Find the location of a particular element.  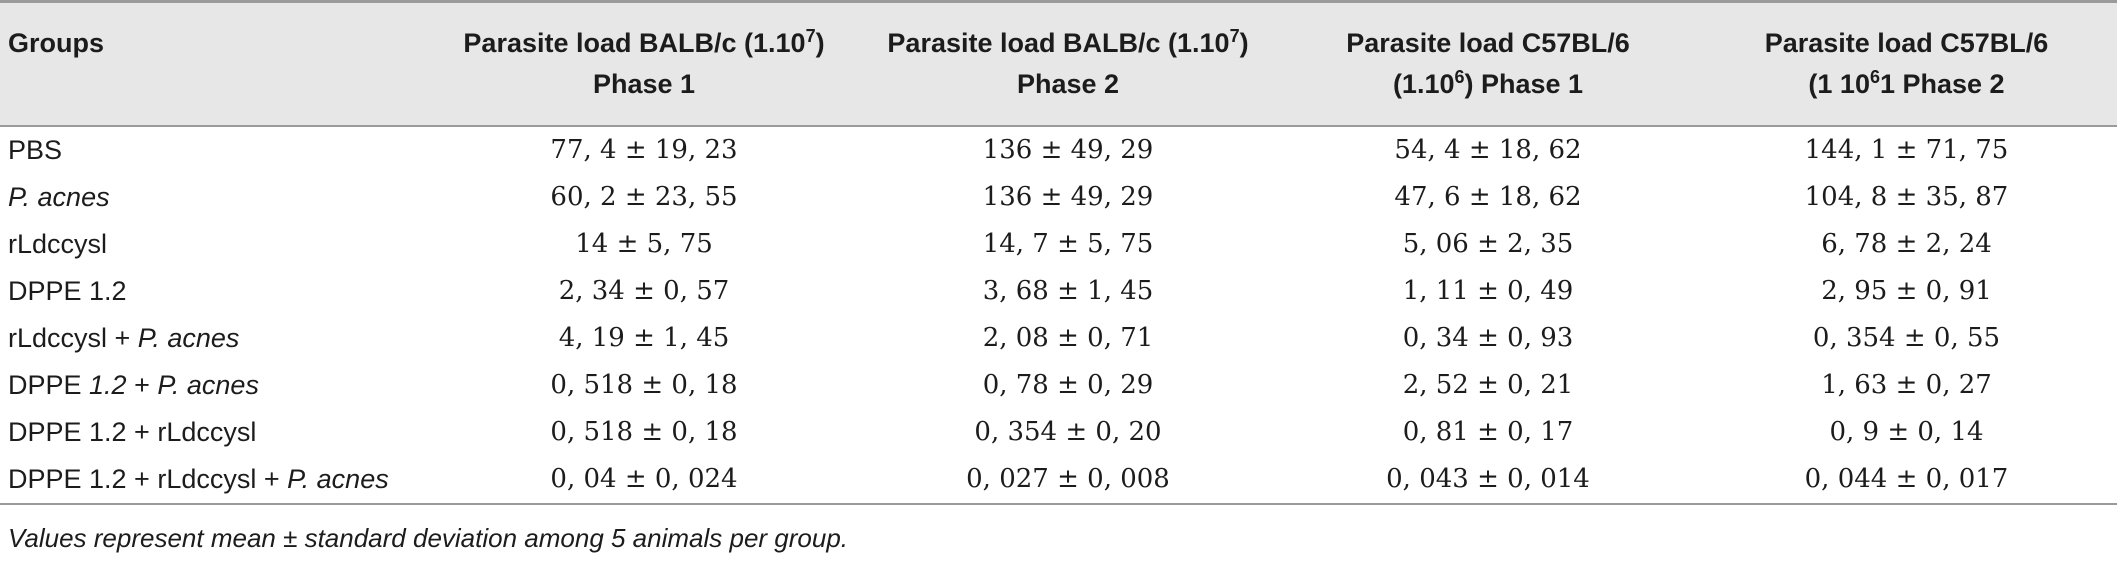

value-cell: 0, 044 ± 0, 017 is located at coordinates (1906, 478).